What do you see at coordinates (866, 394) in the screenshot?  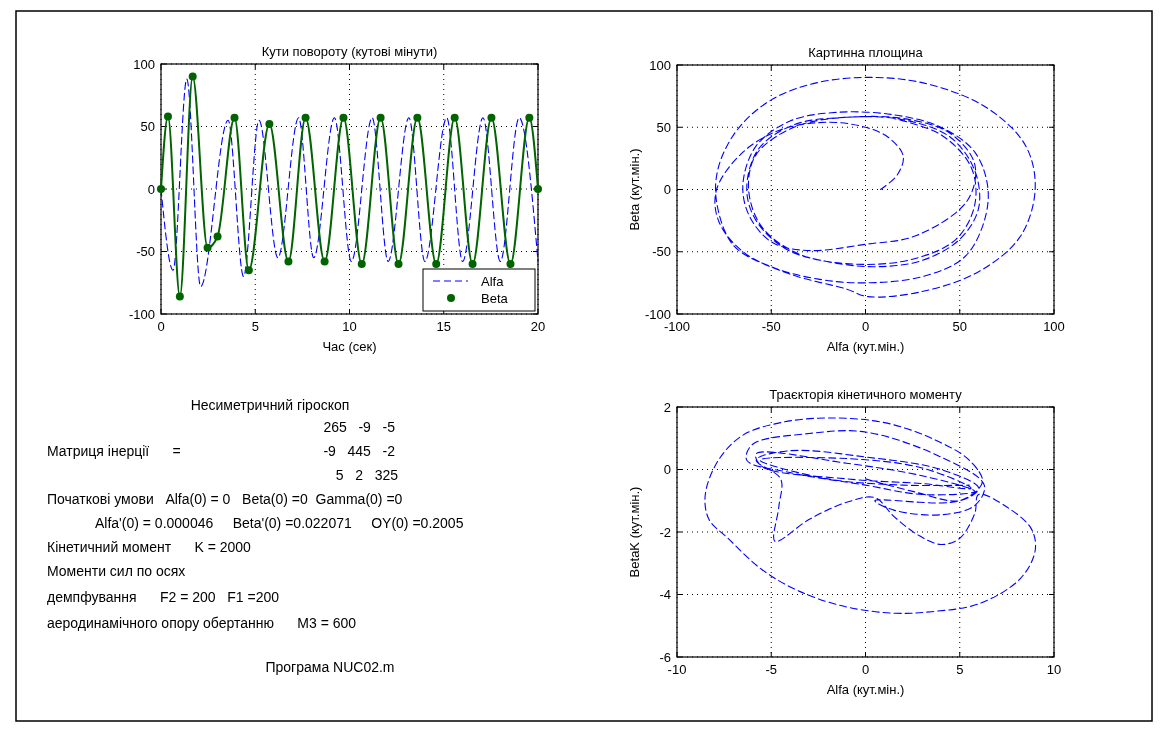 I see `chart-title: Траєкторія кінетичного моменту` at bounding box center [866, 394].